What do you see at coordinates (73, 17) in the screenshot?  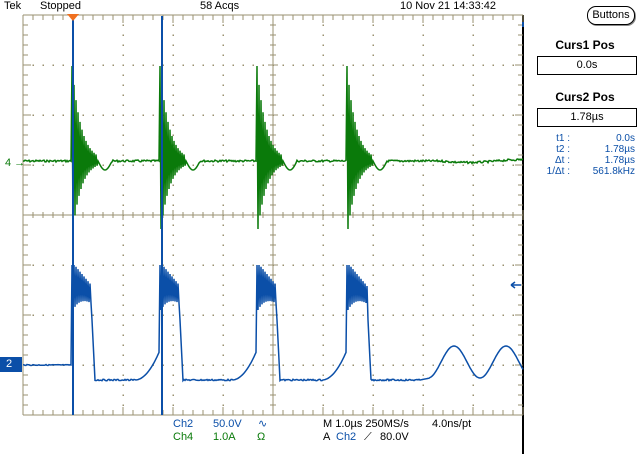 I see `trigger-position-marker-icon` at bounding box center [73, 17].